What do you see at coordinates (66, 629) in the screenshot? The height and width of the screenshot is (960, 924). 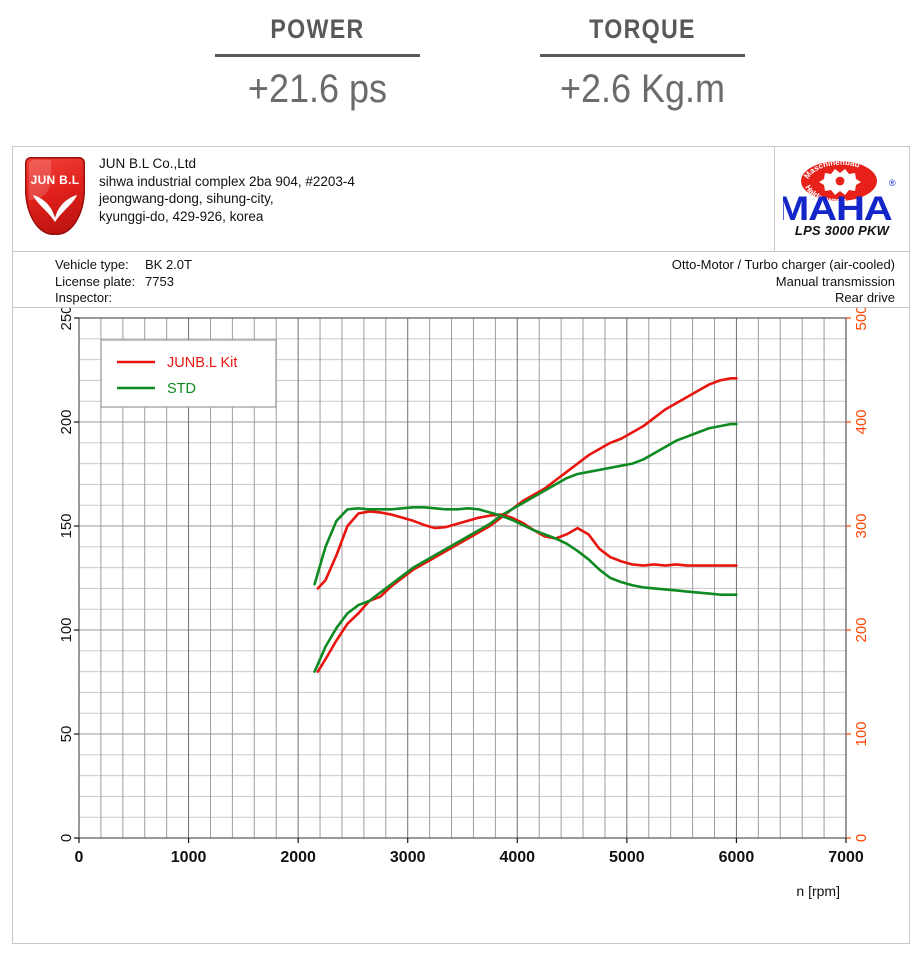 I see `y-tick-label-left: 100` at bounding box center [66, 629].